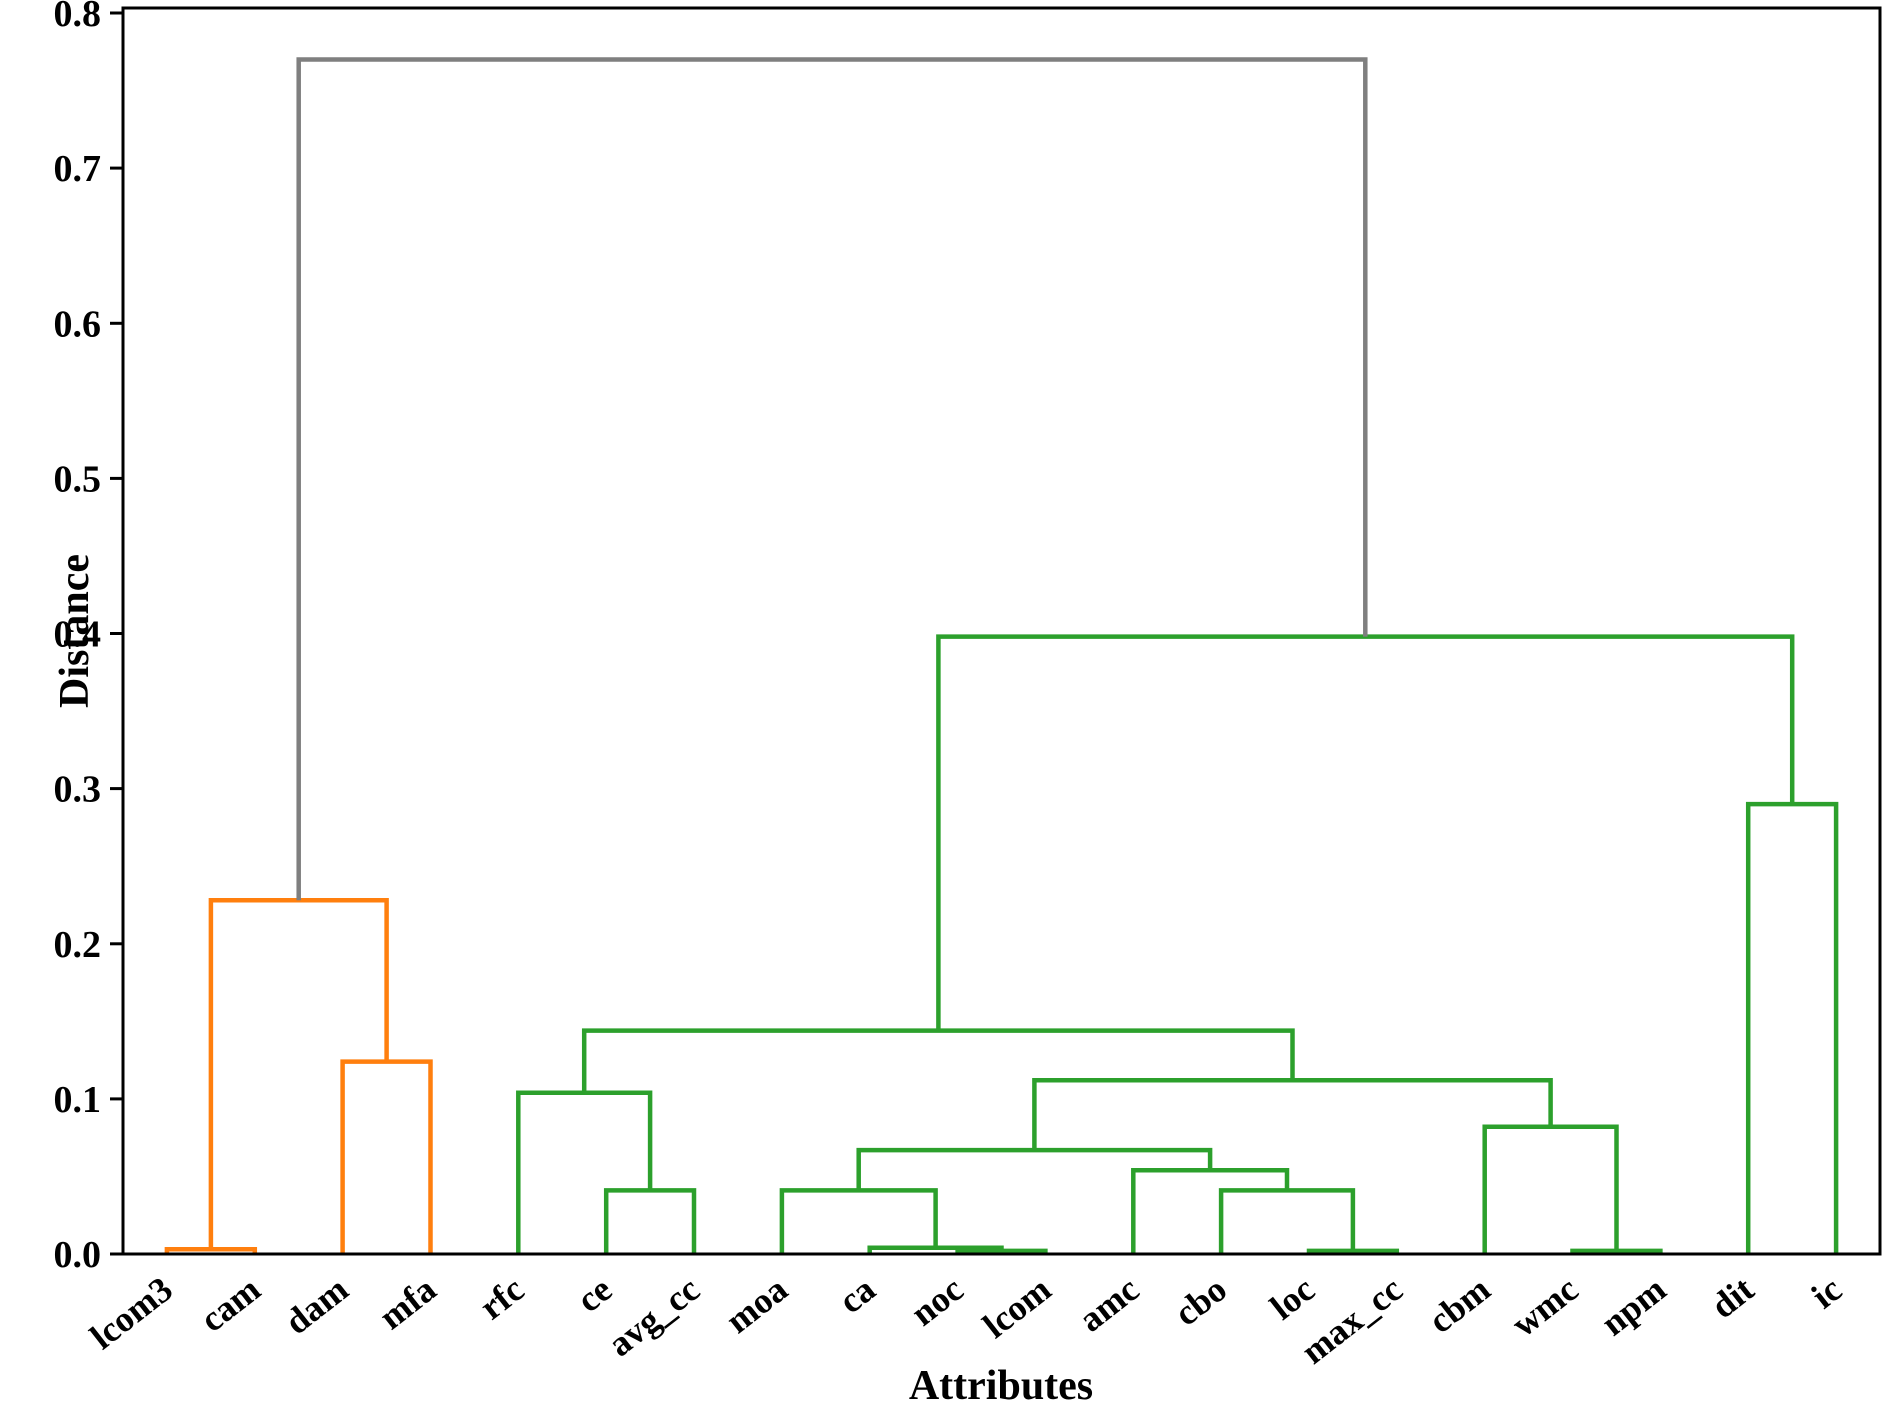  What do you see at coordinates (1459, 1305) in the screenshot?
I see `leaf-label: cbm` at bounding box center [1459, 1305].